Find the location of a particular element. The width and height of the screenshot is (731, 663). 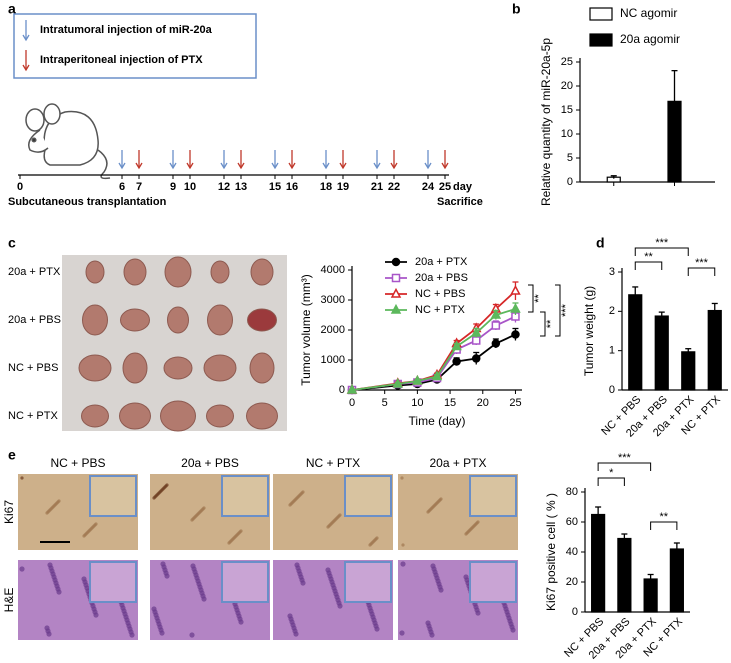

mir20a-arrow is located at coordinates (326, 160).